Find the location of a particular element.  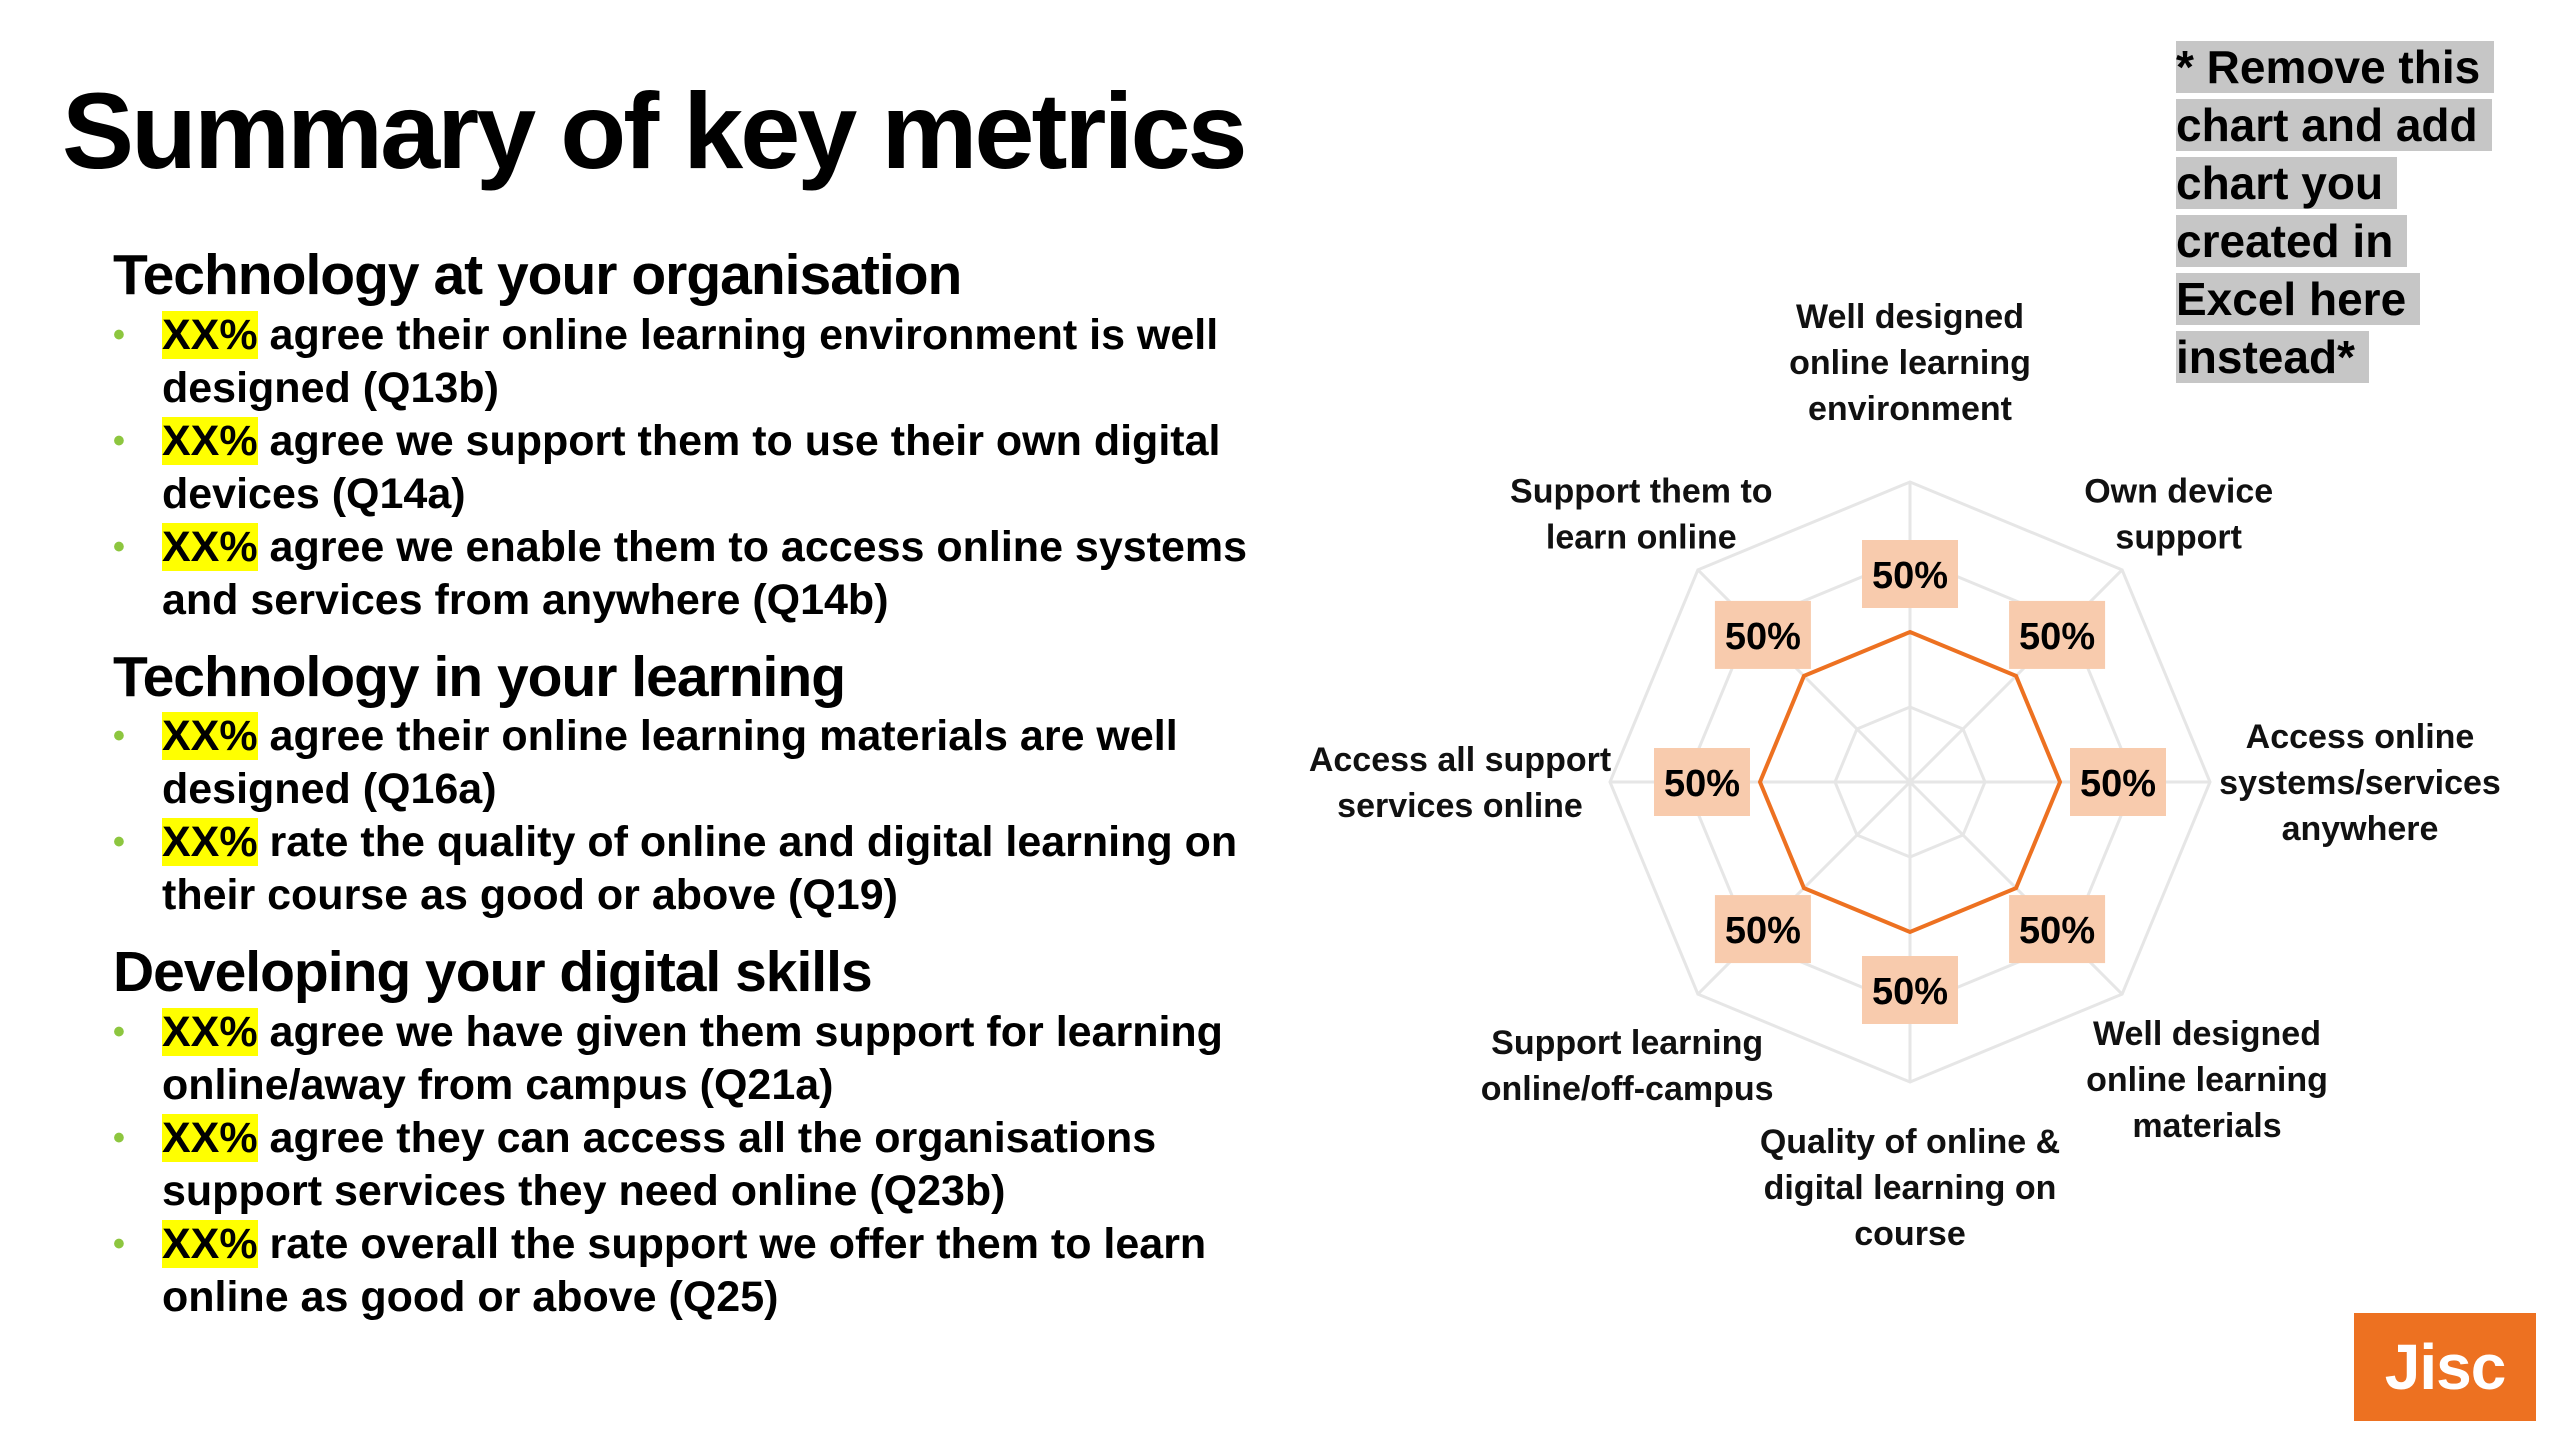

axis-category-label-line: course is located at coordinates (1910, 1234).